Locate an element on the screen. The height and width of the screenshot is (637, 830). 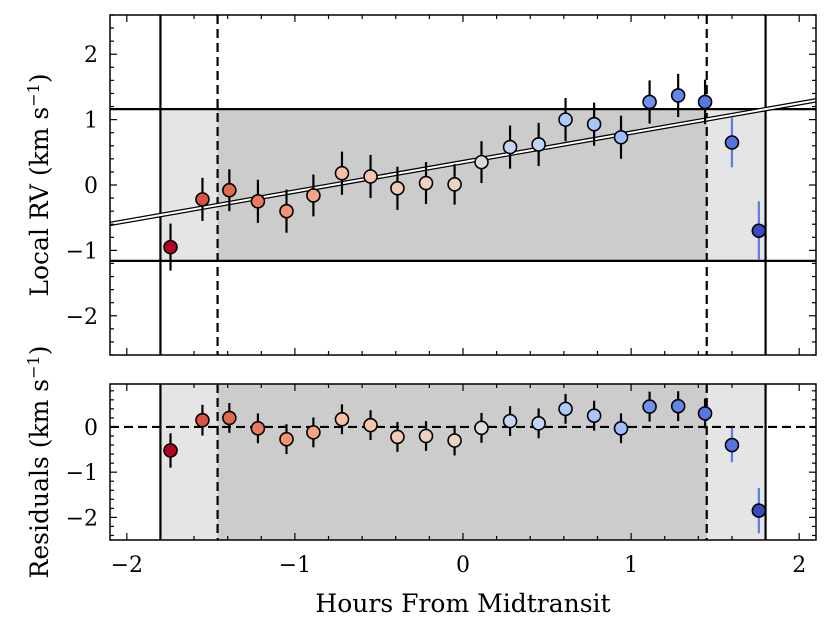
x-axis-label: Hours From Midtransit is located at coordinates (462, 603).